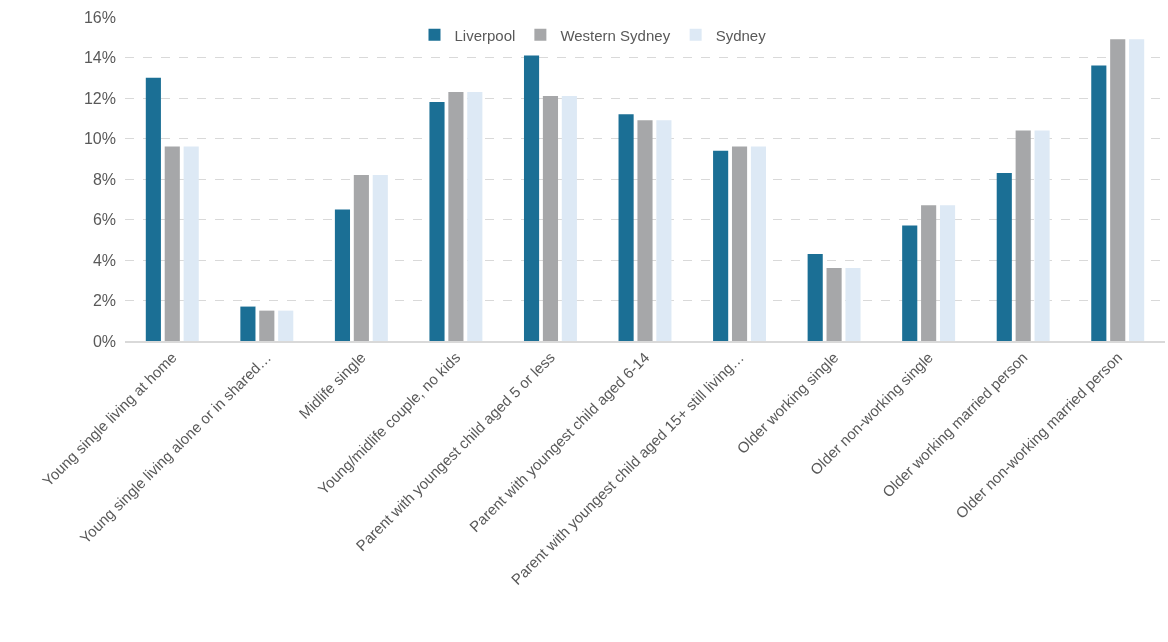 The image size is (1168, 642). Describe the element at coordinates (485, 35) in the screenshot. I see `legend-label: Liverpool` at that location.